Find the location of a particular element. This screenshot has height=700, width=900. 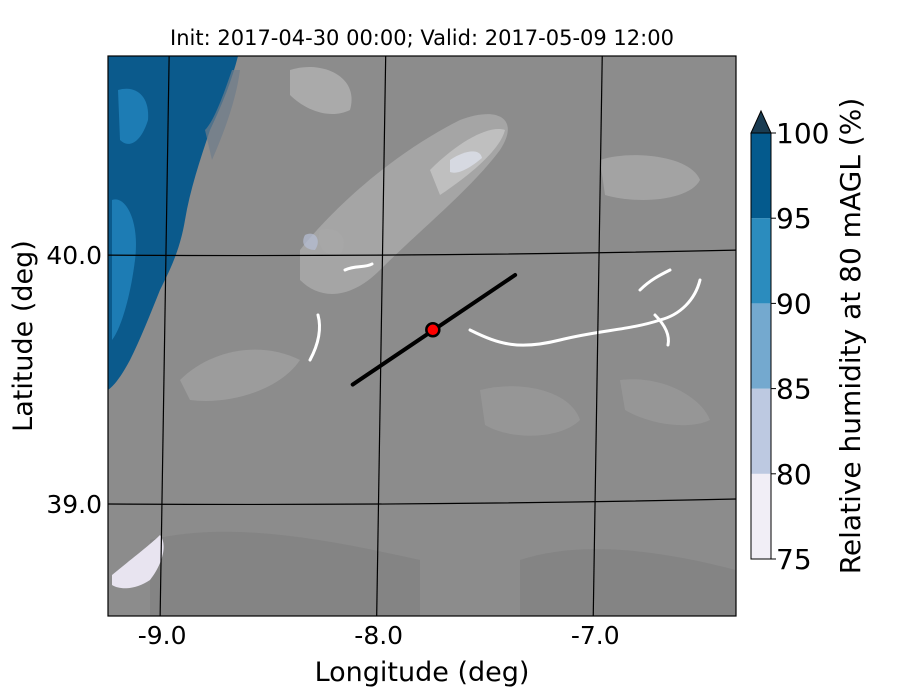

lon-tick-labels: -9.0 -8.0 -7.0 is located at coordinates (379, 635).